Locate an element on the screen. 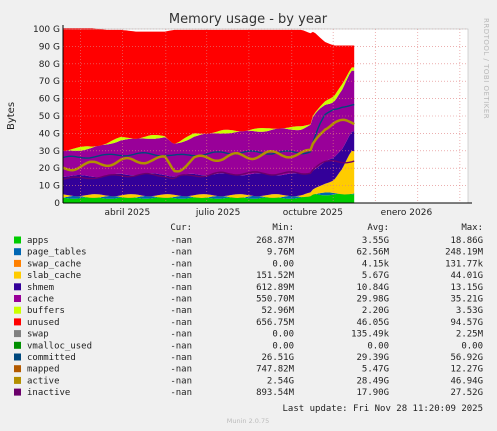  legend-min: 893.54M is located at coordinates (275, 393).